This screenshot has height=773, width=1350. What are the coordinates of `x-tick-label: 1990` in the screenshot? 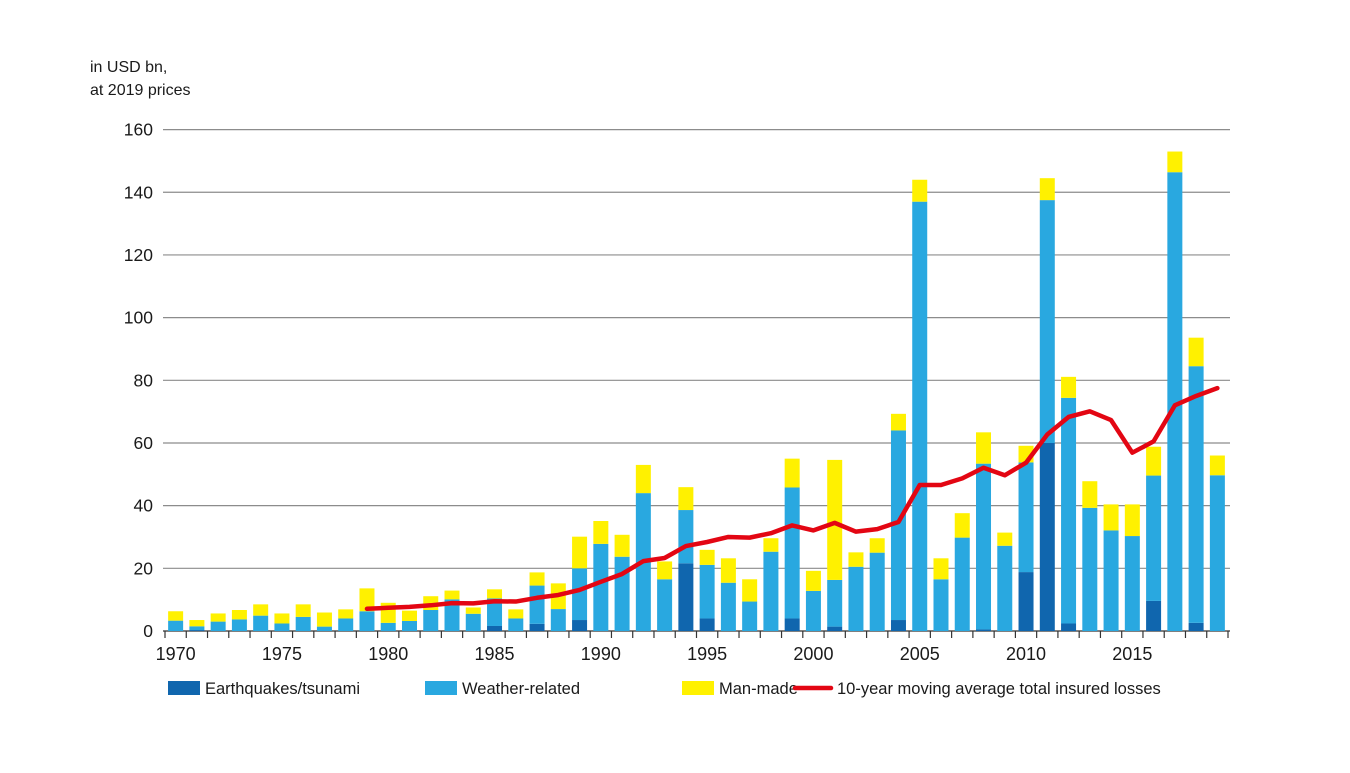 It's located at (601, 654).